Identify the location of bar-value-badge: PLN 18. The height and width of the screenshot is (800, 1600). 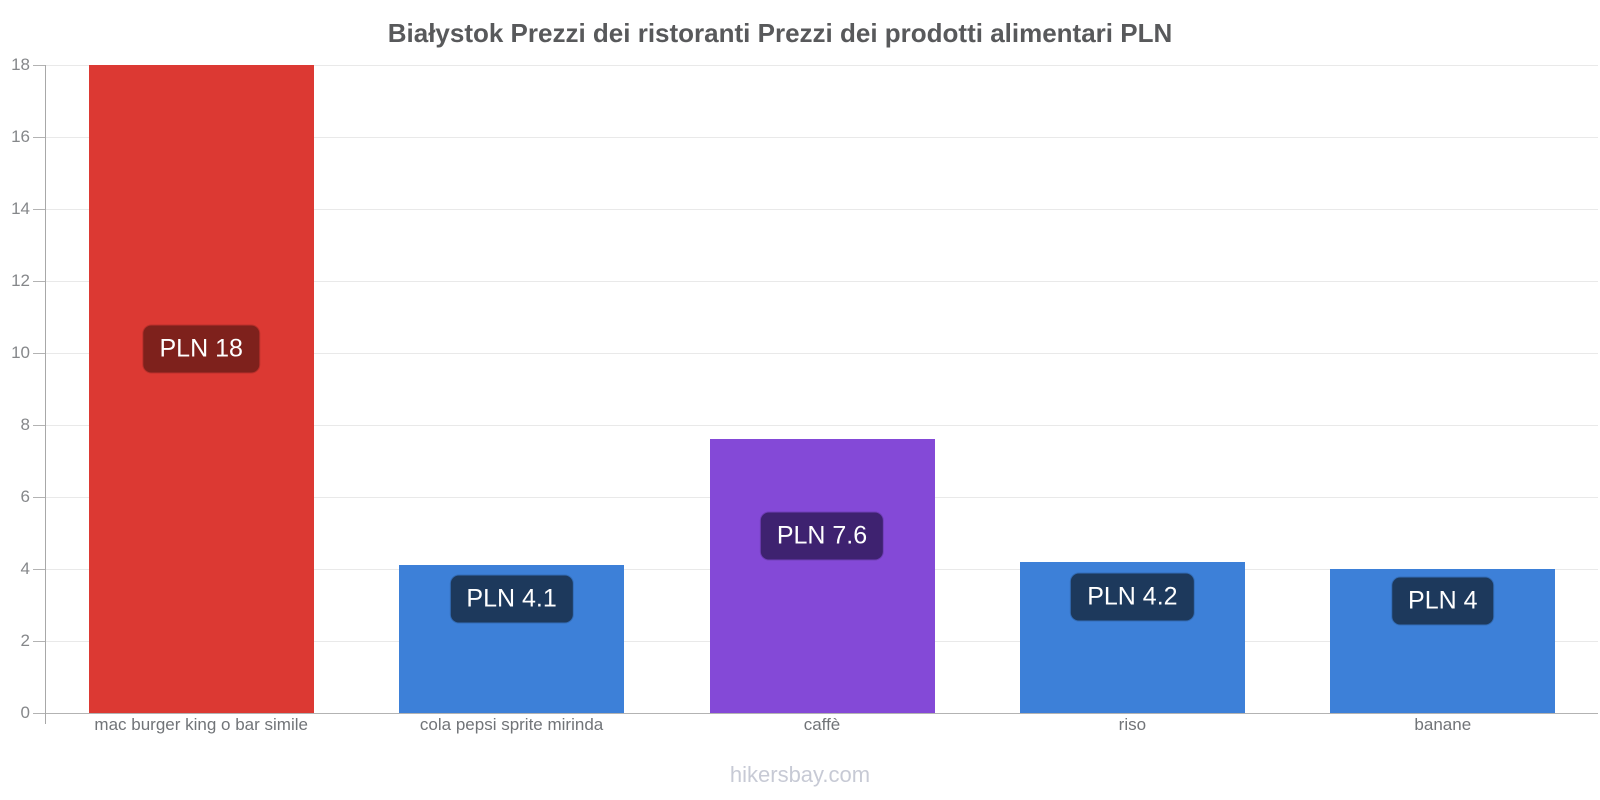
(201, 349).